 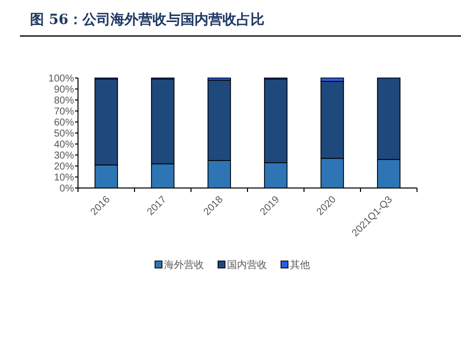 I want to click on legend-label: 其他, so click(x=300, y=265).